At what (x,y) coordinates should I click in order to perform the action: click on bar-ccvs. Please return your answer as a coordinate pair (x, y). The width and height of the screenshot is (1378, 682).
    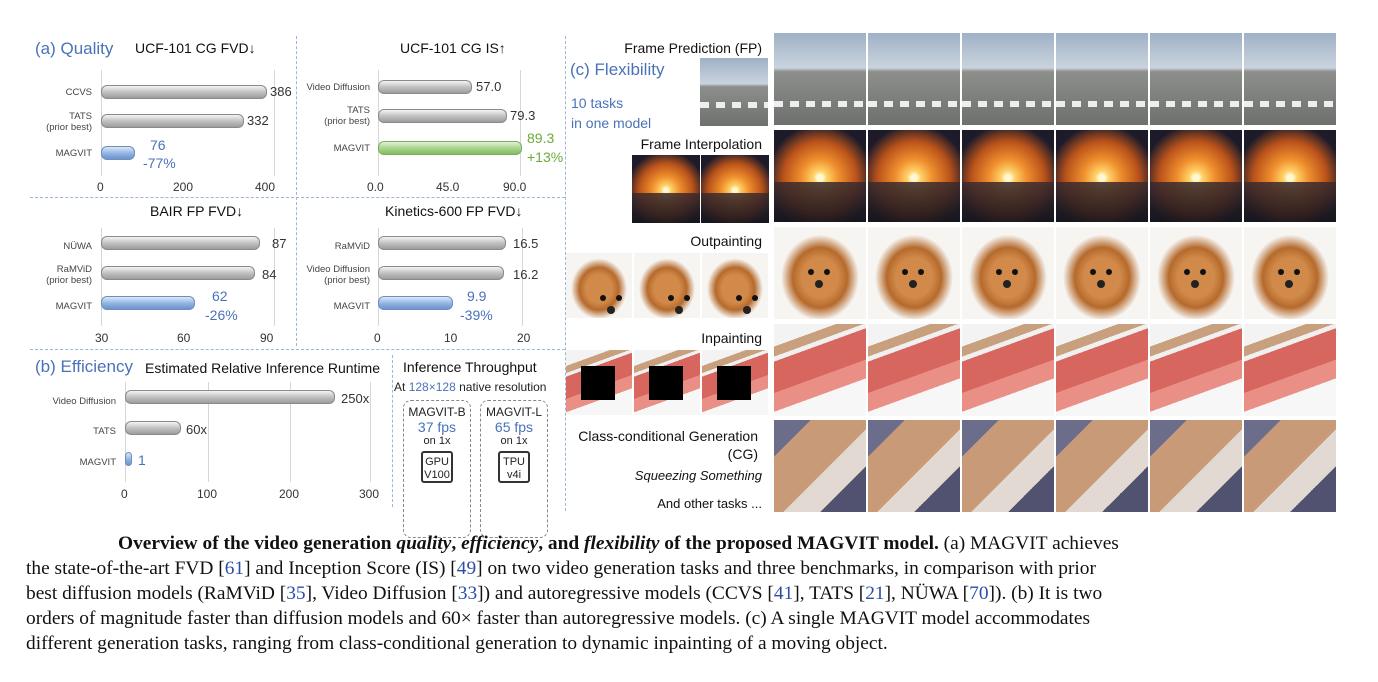
    Looking at the image, I should click on (184, 92).